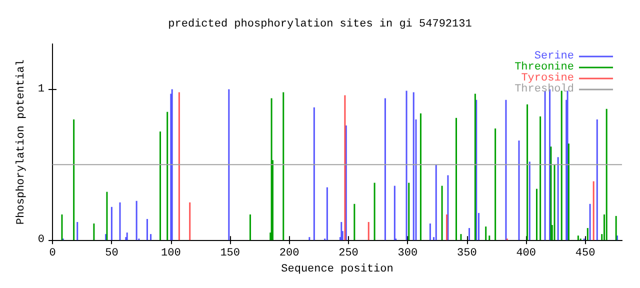 The width and height of the screenshot is (640, 288). I want to click on y-tick-label: 1, so click(41, 89).